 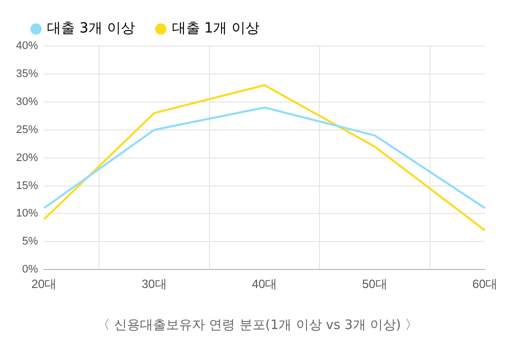 I want to click on x-tick-label: 20대, so click(x=44, y=284).